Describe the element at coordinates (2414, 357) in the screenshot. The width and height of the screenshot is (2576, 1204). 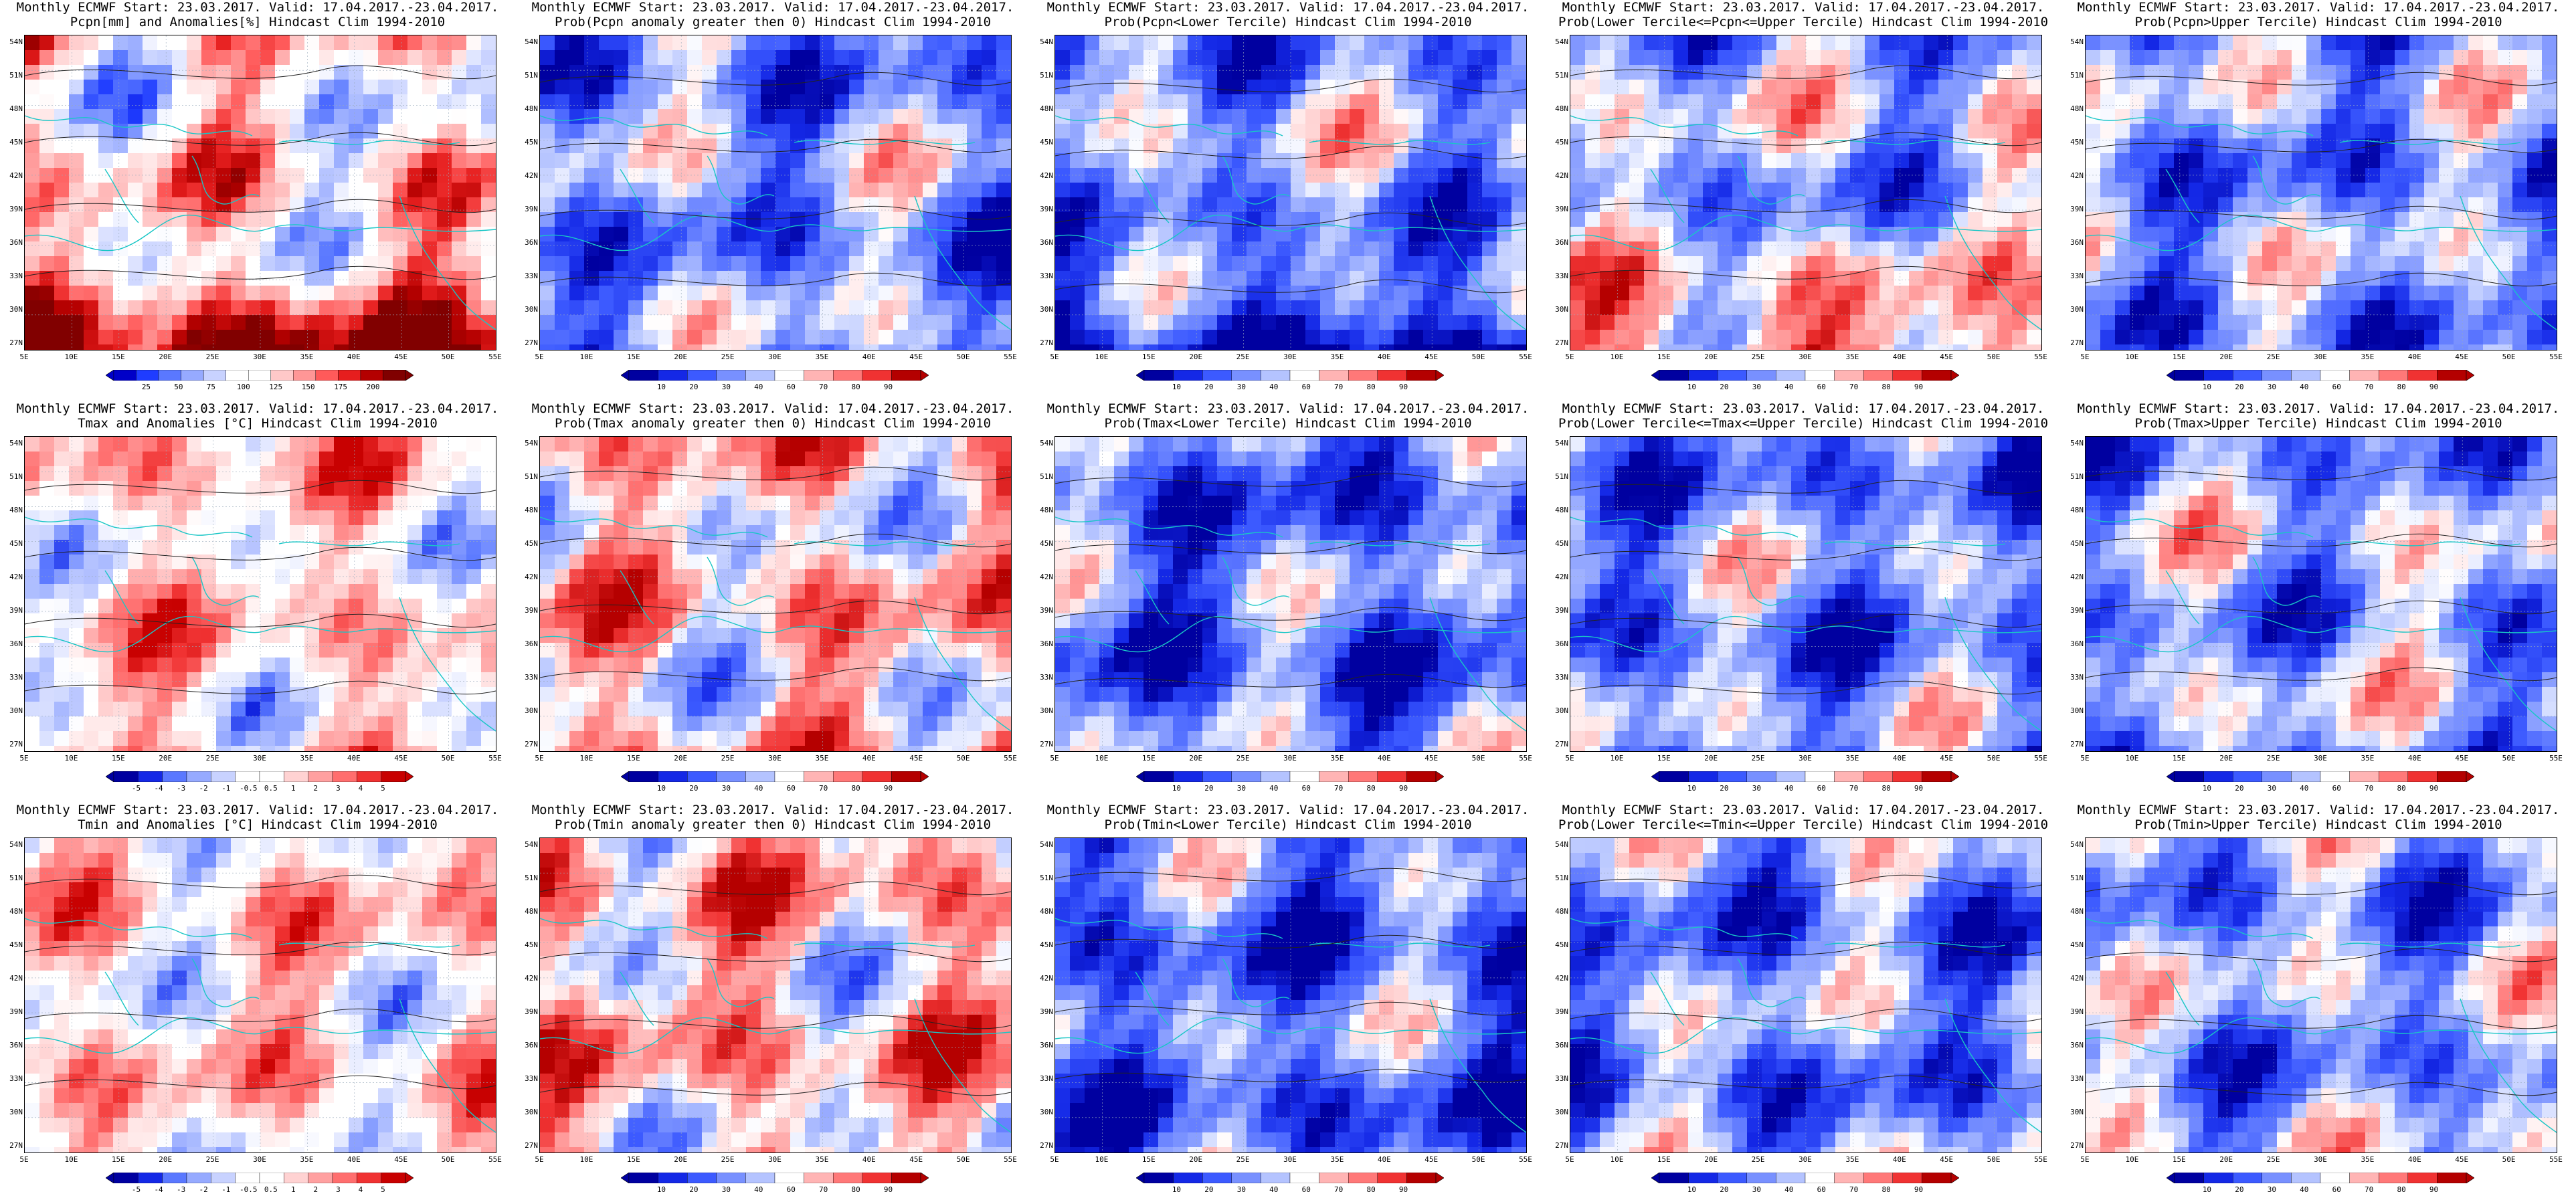
I see `lon-label: 40E` at that location.